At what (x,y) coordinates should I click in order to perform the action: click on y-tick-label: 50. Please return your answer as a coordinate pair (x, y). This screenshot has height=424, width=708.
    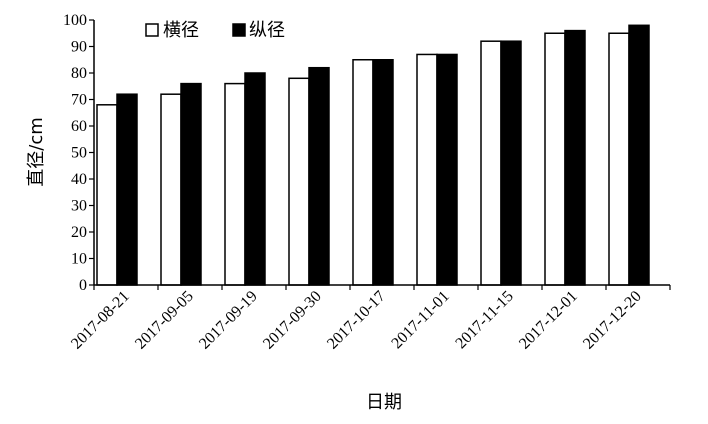
    Looking at the image, I should click on (79, 153).